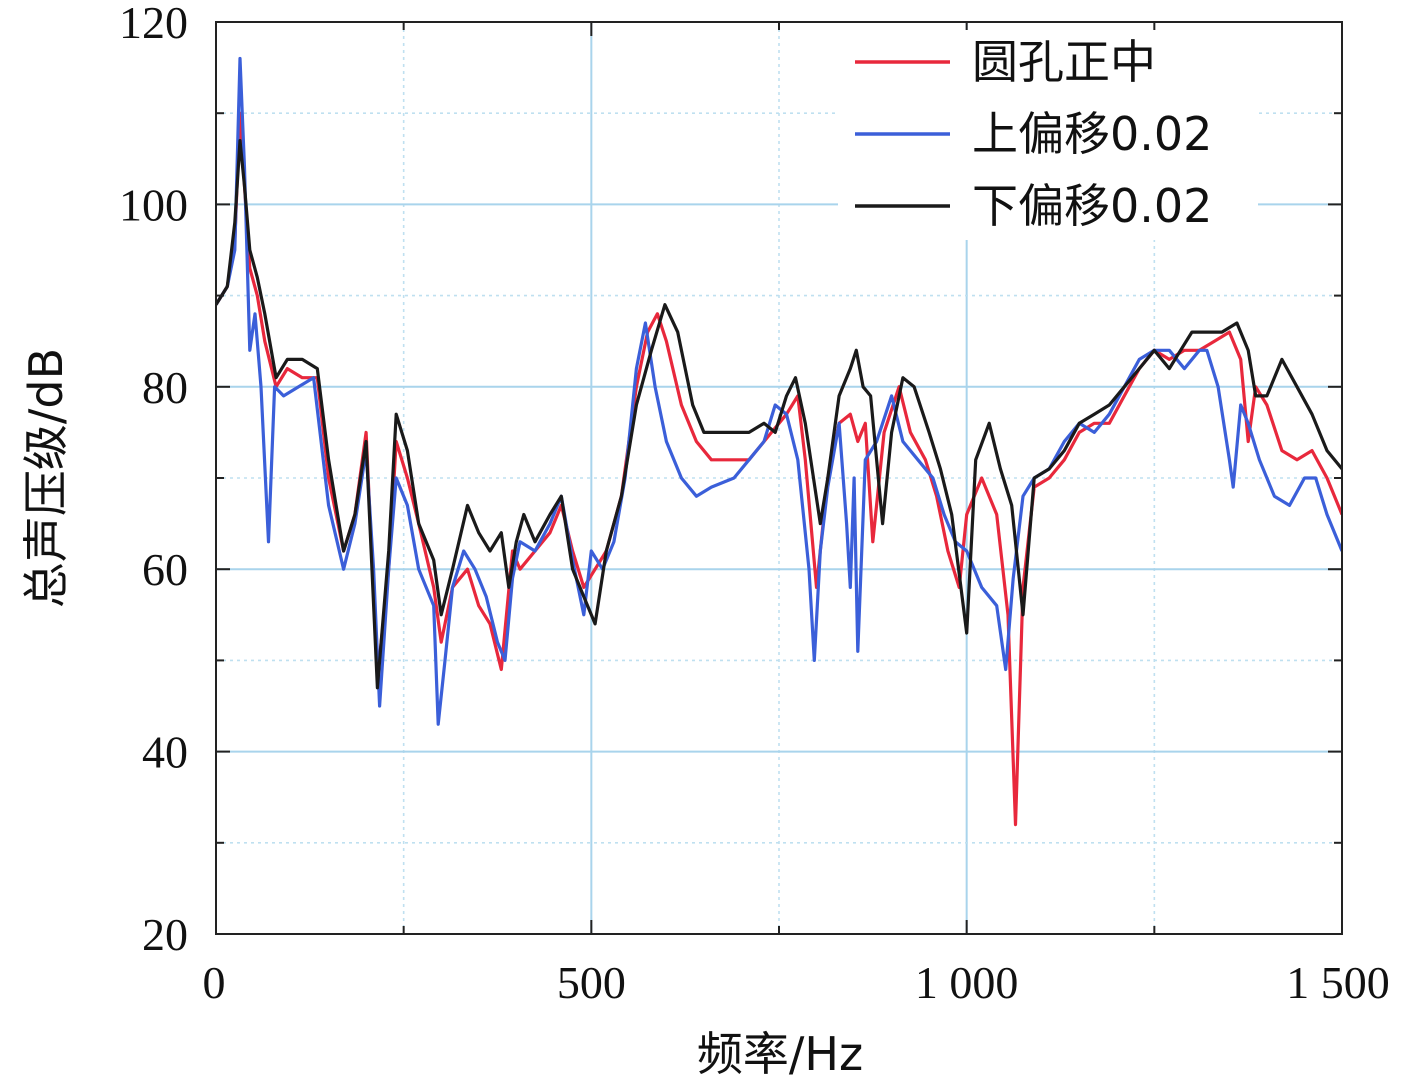 The image size is (1417, 1081). I want to click on x-tick-labels: 0 500 1 000 1 500, so click(796, 982).